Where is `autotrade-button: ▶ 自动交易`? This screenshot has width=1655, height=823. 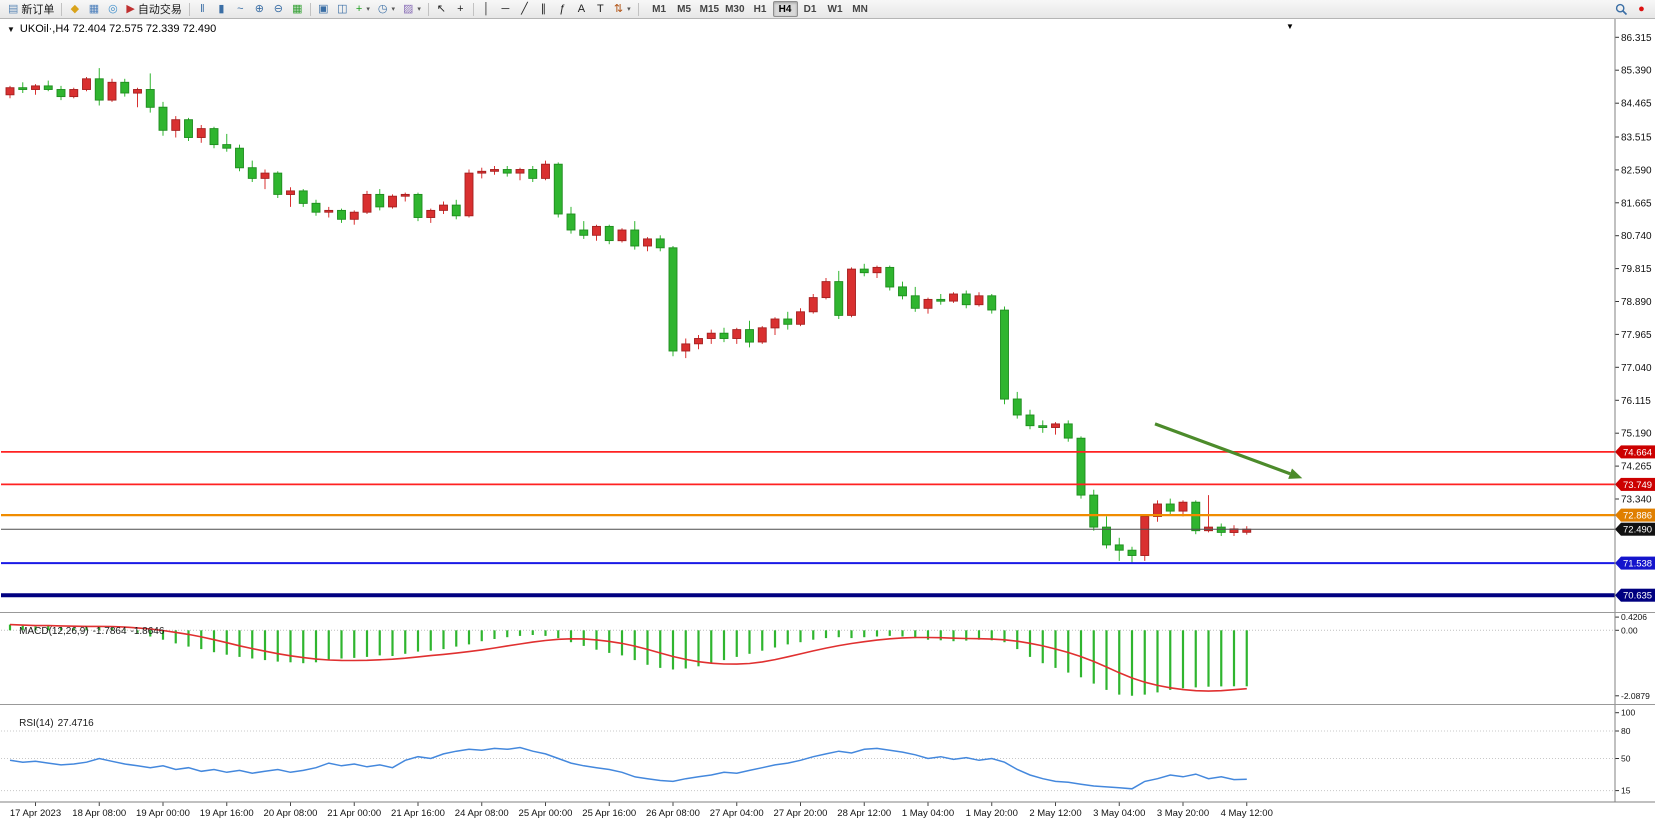 autotrade-button: ▶ 自动交易 is located at coordinates (153, 9).